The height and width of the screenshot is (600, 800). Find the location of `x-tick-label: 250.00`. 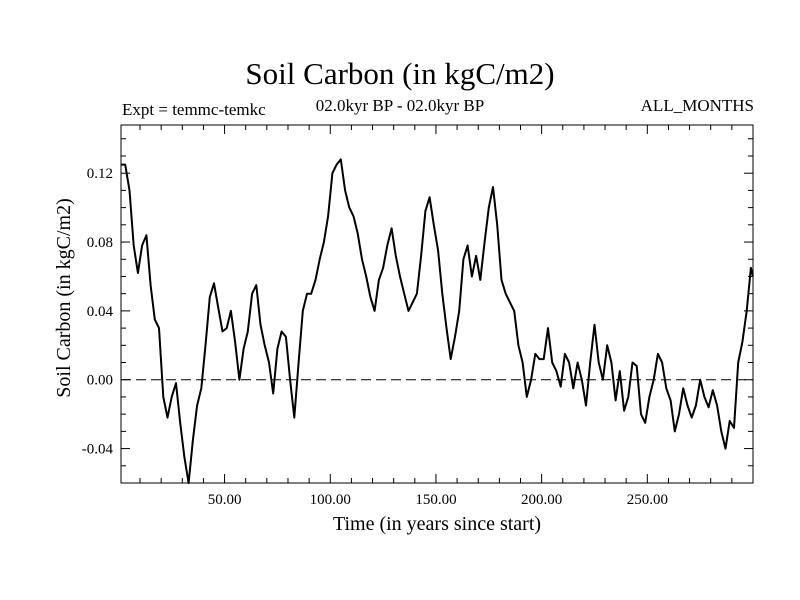

x-tick-label: 250.00 is located at coordinates (647, 500).